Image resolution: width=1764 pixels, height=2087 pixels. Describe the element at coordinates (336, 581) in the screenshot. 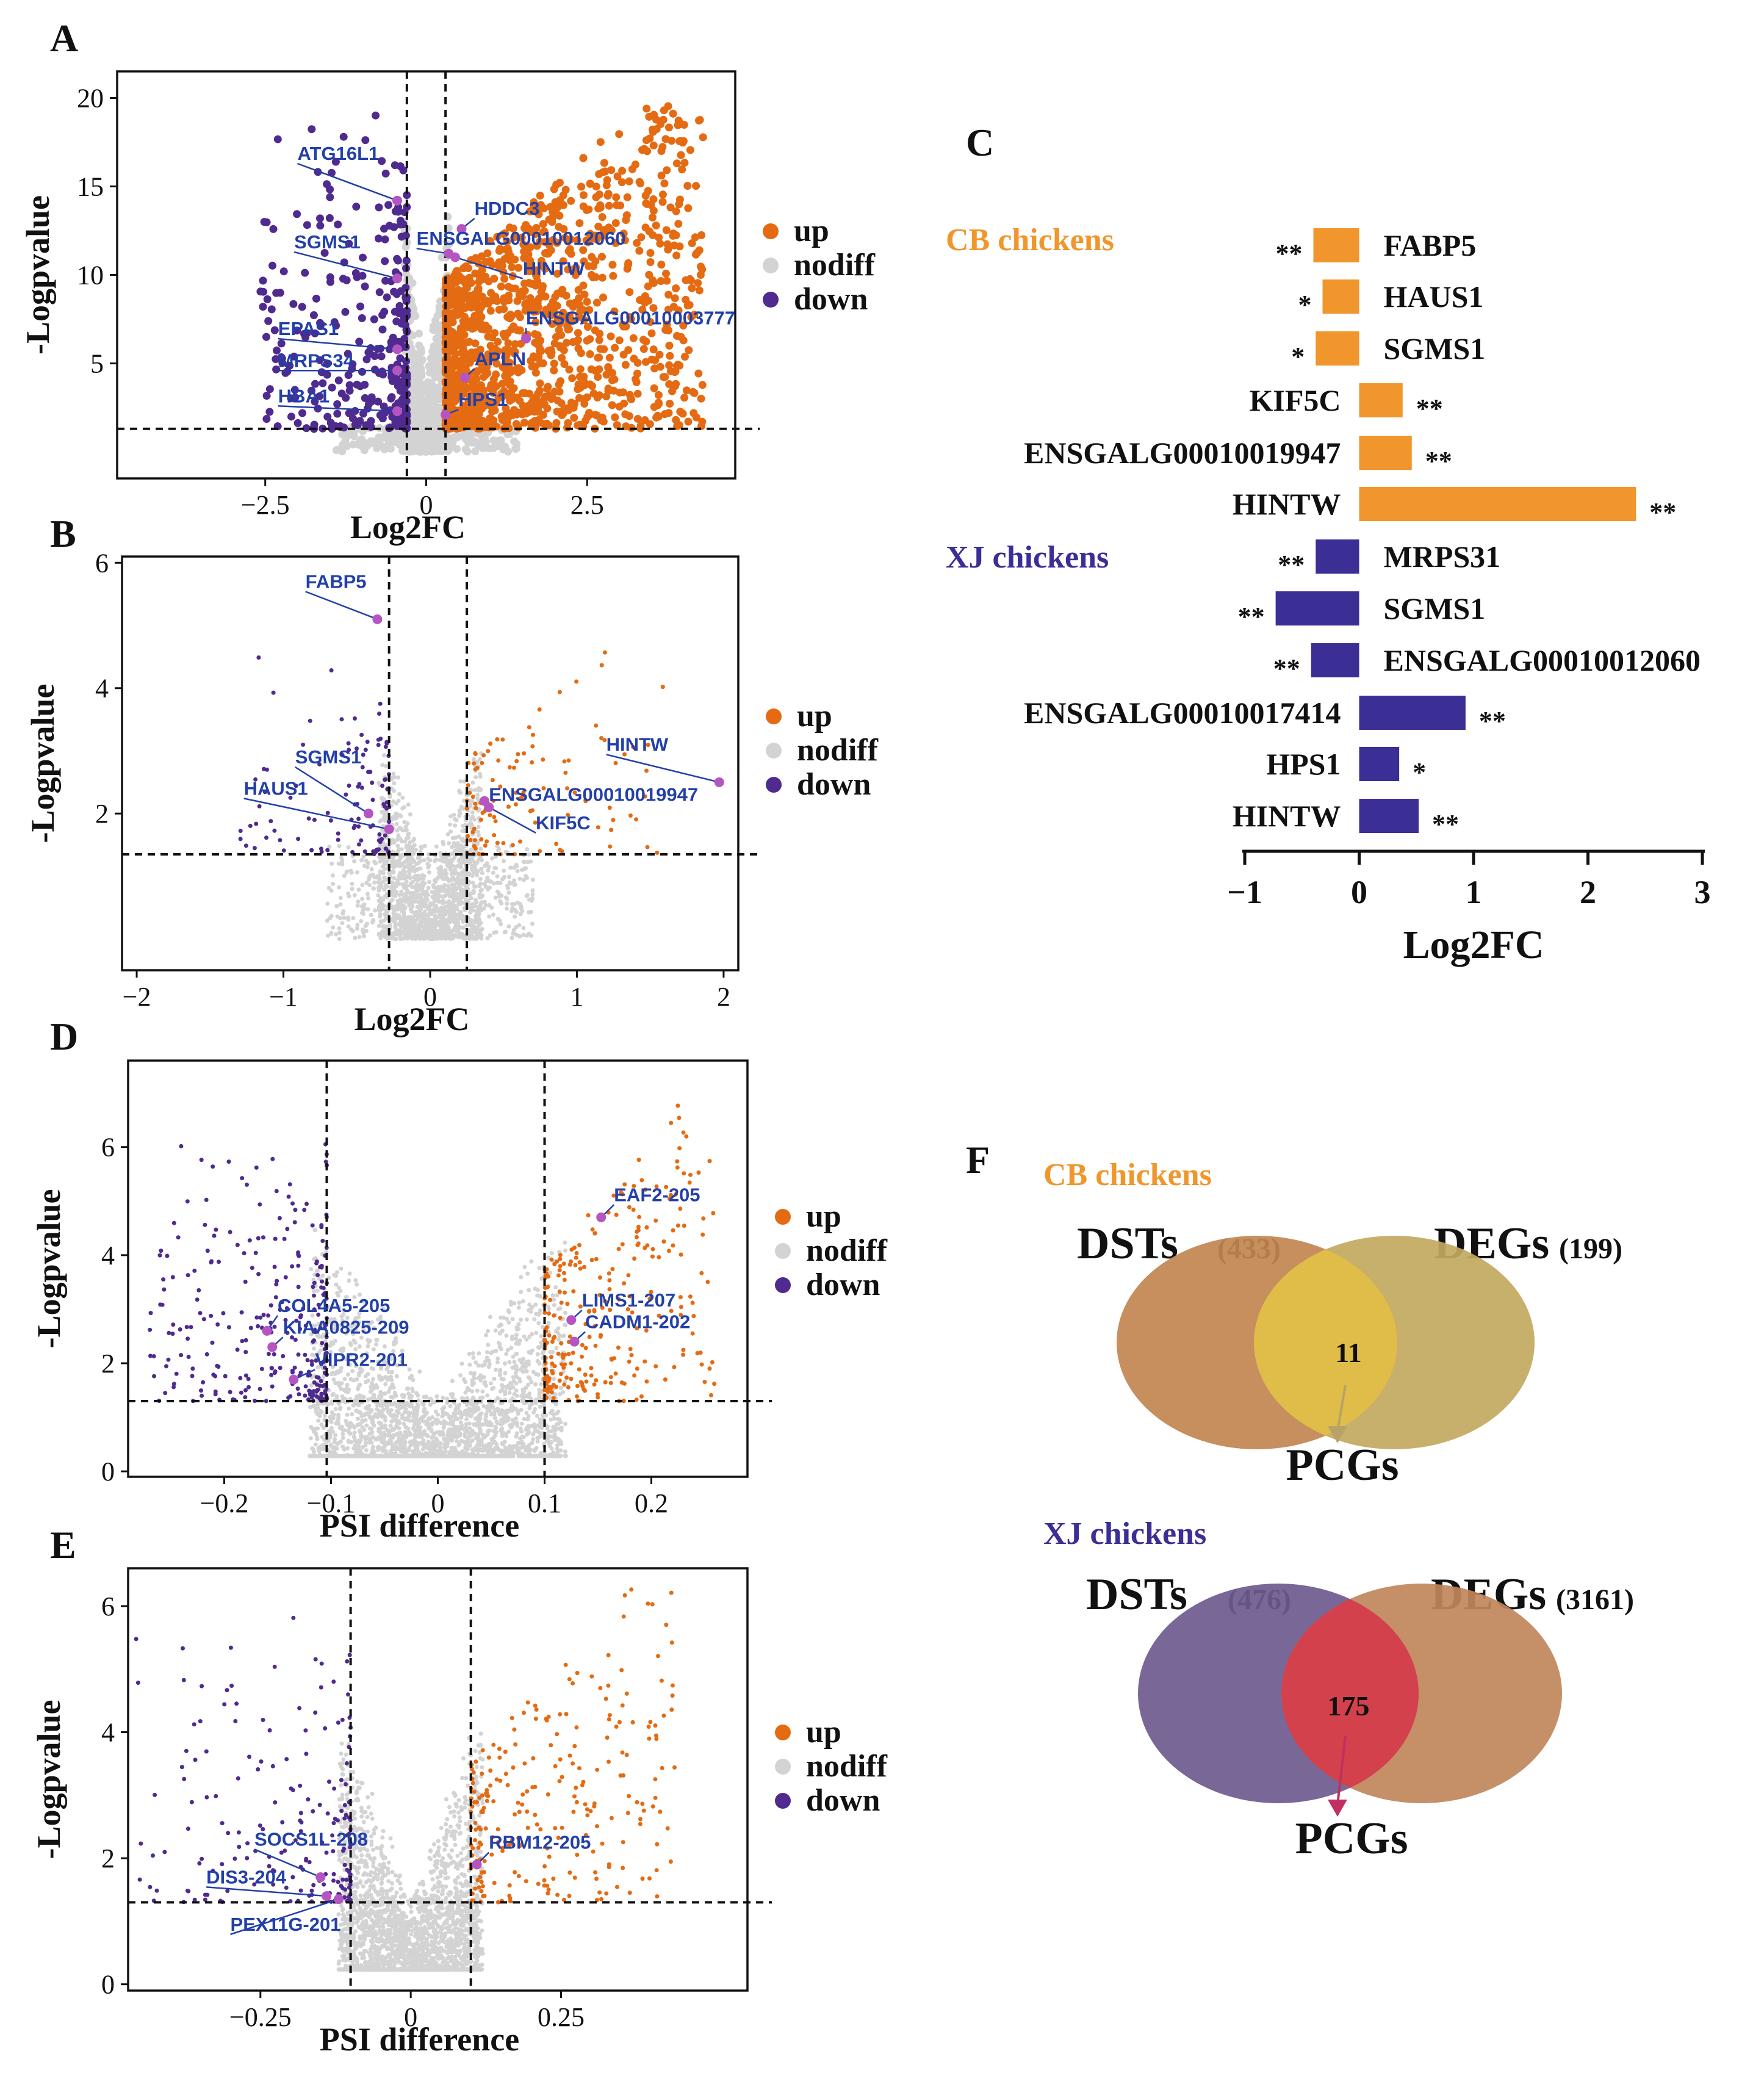

I see `gene-label-text: FABP5` at that location.